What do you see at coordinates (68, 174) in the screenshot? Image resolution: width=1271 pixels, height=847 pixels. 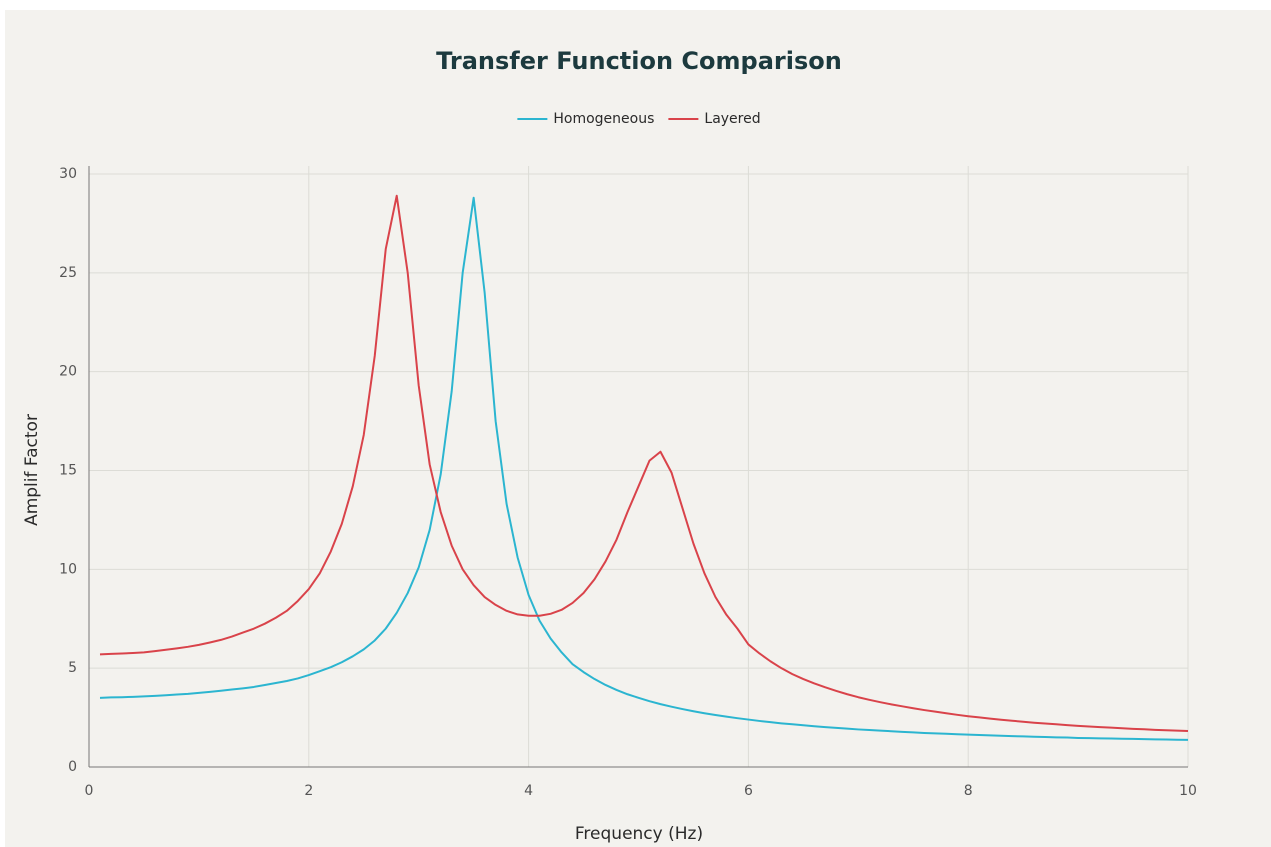 I see `y-tick-label: 30` at bounding box center [68, 174].